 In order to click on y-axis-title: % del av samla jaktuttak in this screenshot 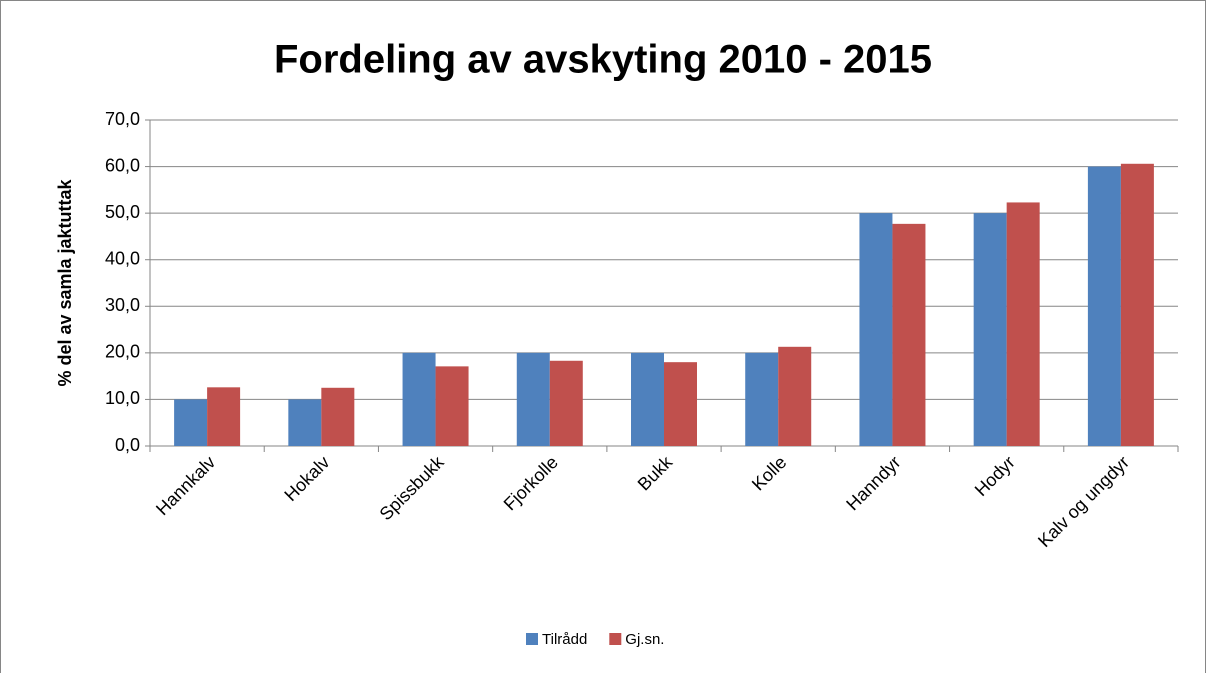, I will do `click(65, 282)`.